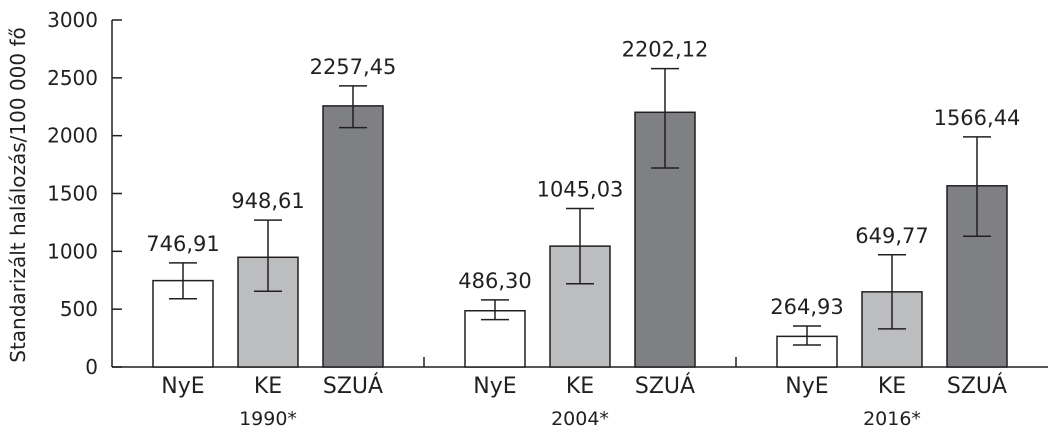 The height and width of the screenshot is (432, 1051). What do you see at coordinates (580, 190) in the screenshot?
I see `data-label: 1045,03` at bounding box center [580, 190].